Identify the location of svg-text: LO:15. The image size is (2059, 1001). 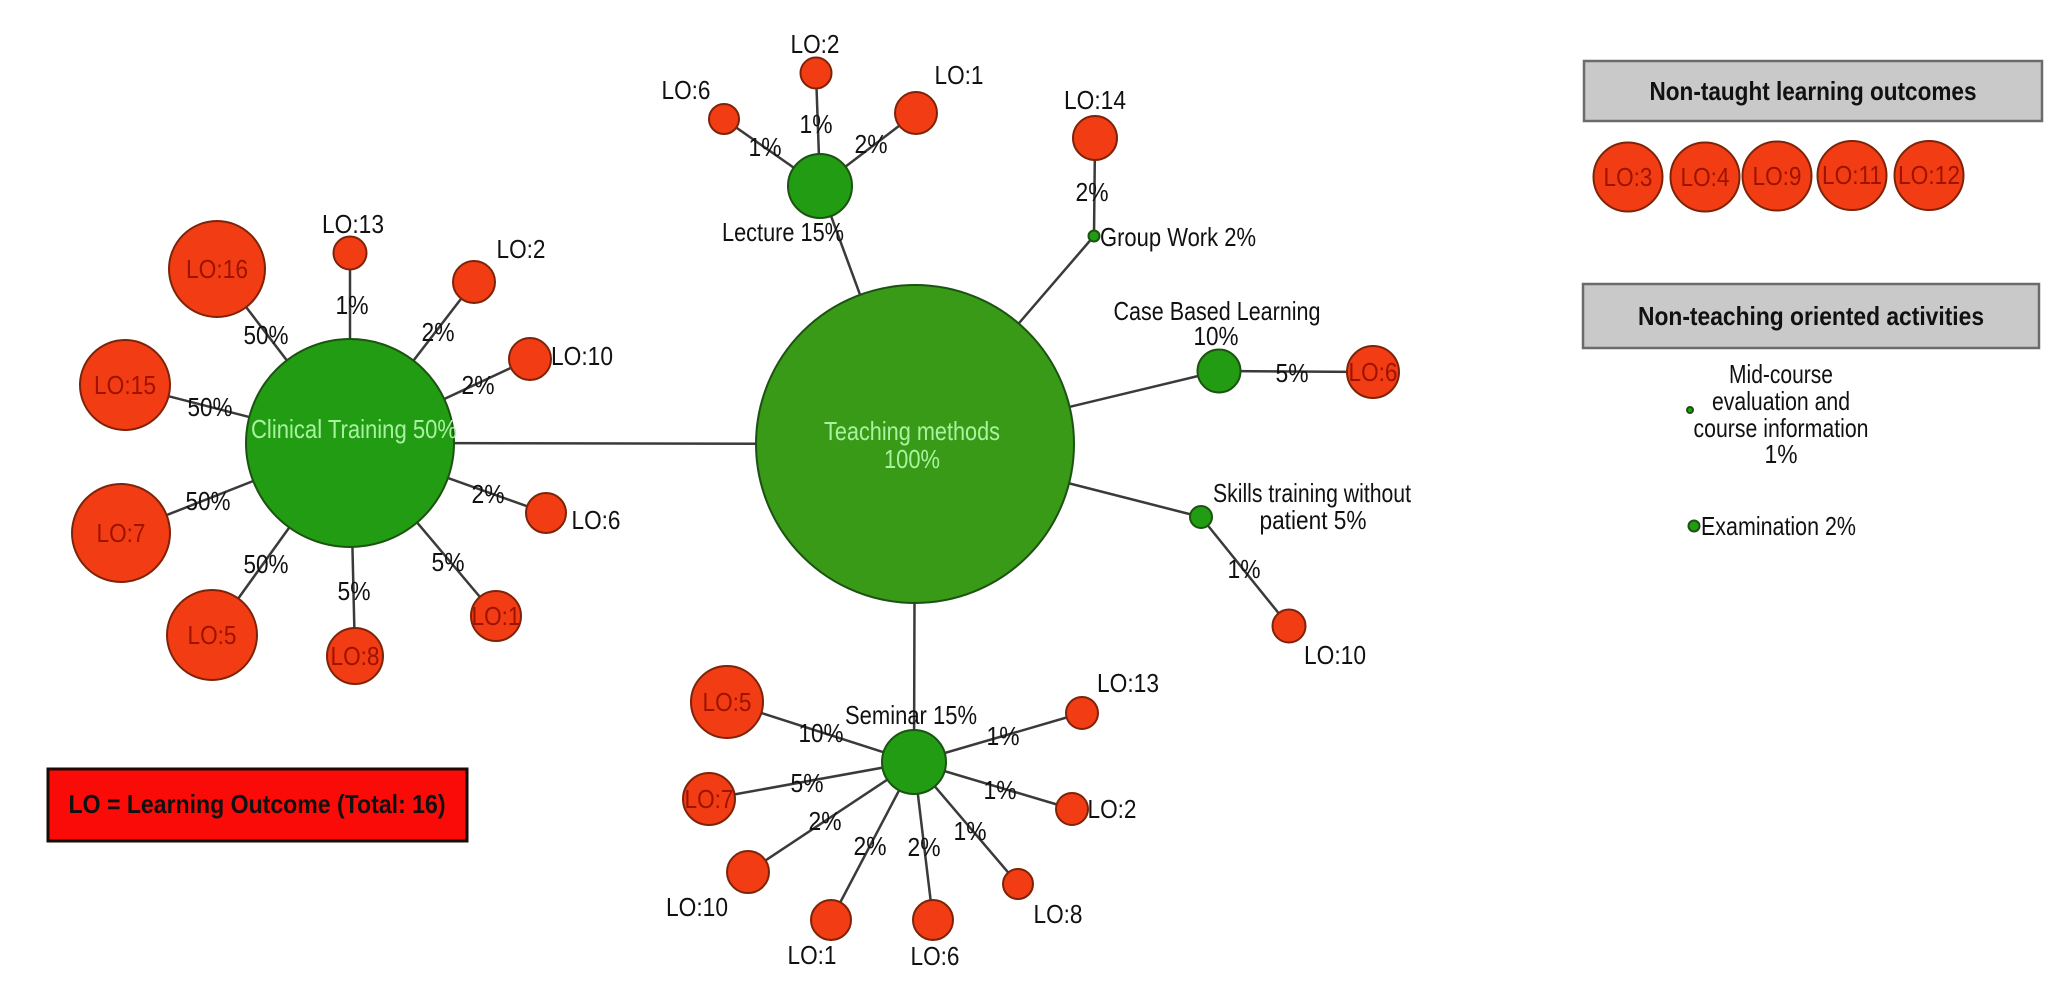
(125, 385).